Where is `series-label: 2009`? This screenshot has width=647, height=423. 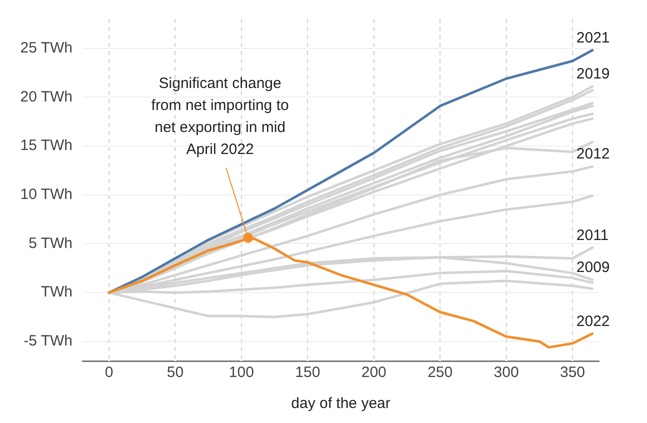 series-label: 2009 is located at coordinates (593, 267).